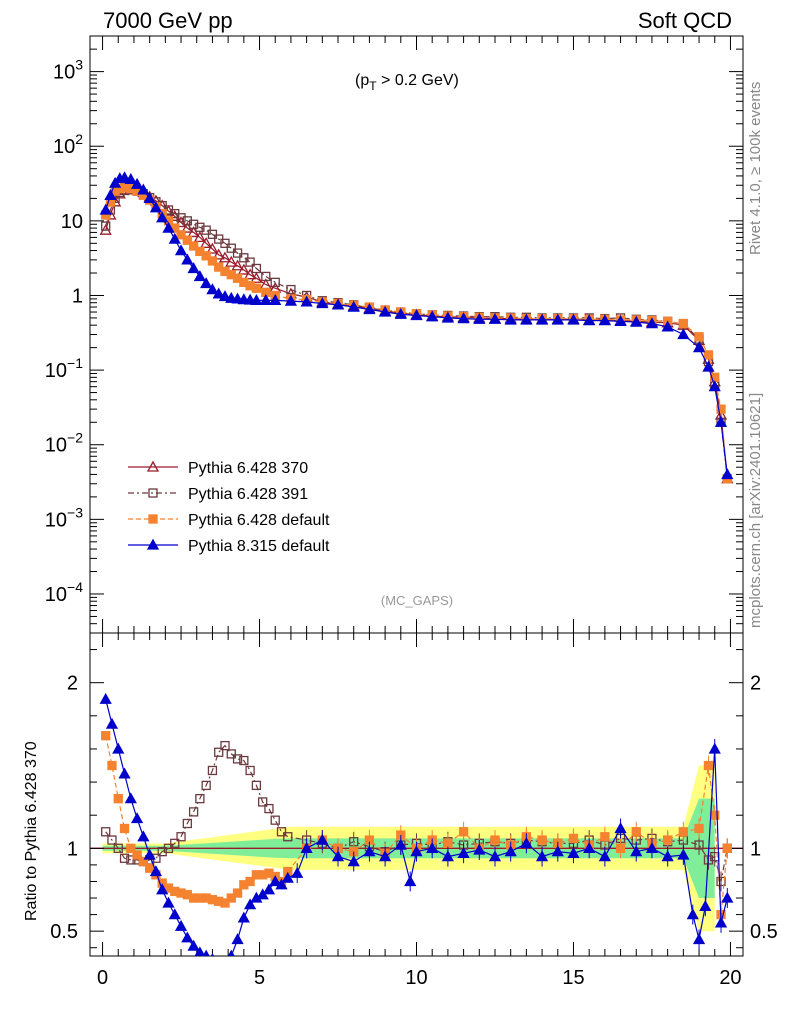 The image size is (786, 1024). Describe the element at coordinates (755, 510) in the screenshot. I see `side-label-bottom: mcplots.cern.ch [arXiv:2401.10621]` at that location.